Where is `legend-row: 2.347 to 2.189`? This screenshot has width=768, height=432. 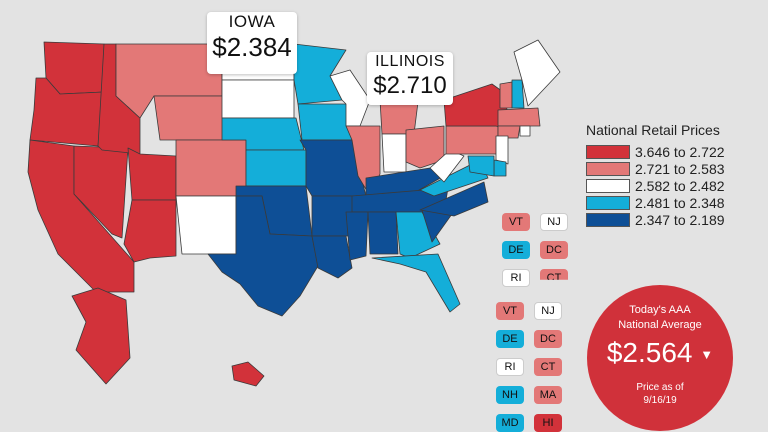 legend-row: 2.347 to 2.189 is located at coordinates (676, 220).